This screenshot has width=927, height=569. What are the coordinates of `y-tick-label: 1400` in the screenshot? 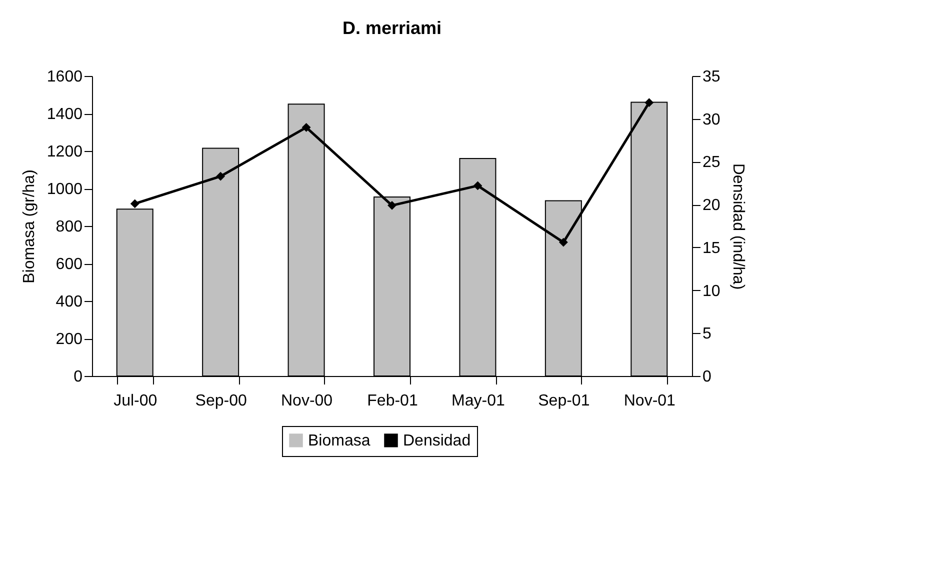 It's located at (64, 114).